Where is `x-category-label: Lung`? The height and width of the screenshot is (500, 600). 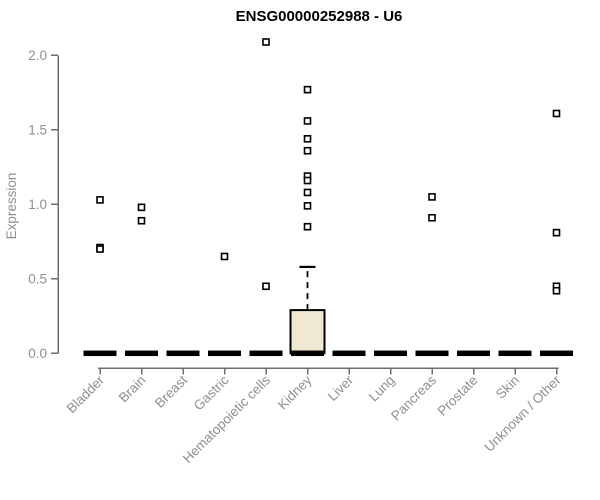 x-category-label: Lung is located at coordinates (382, 389).